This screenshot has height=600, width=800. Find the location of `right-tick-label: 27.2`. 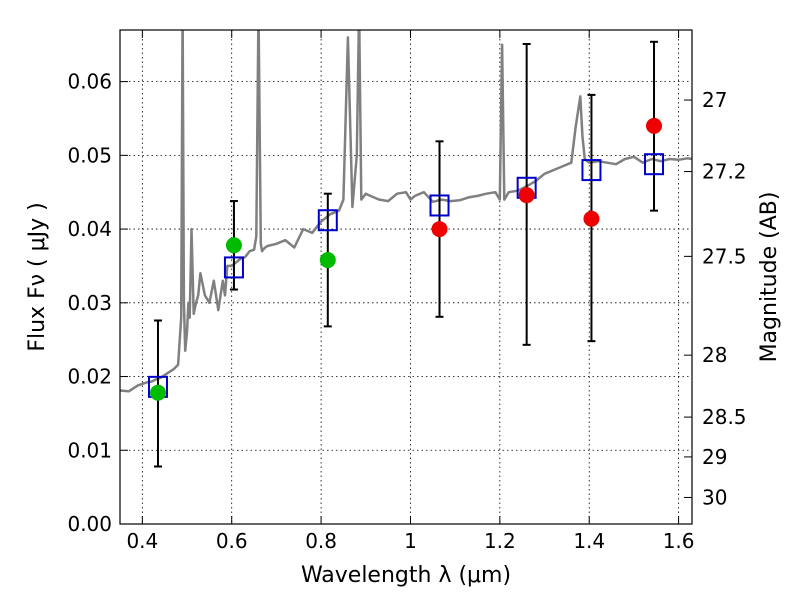

right-tick-label: 27.2 is located at coordinates (724, 172).